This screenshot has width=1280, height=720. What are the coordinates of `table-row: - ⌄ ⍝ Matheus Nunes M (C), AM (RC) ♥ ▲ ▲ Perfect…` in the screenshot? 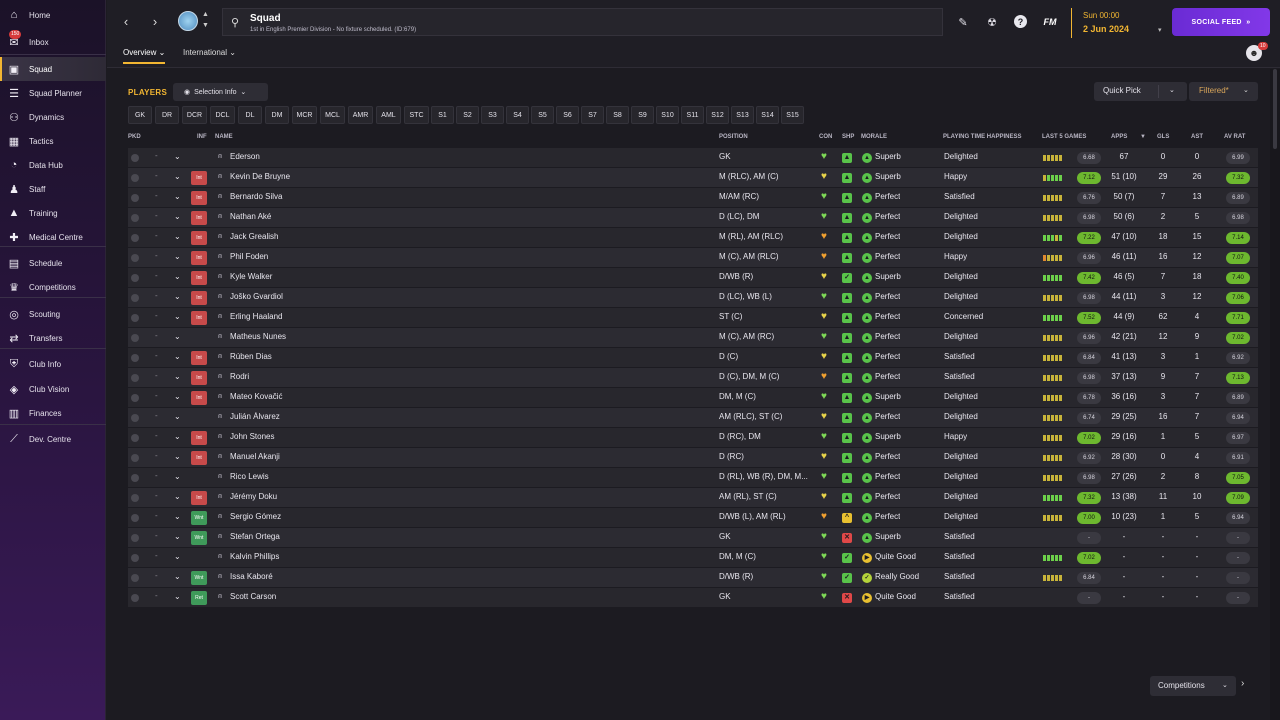 It's located at (693, 338).